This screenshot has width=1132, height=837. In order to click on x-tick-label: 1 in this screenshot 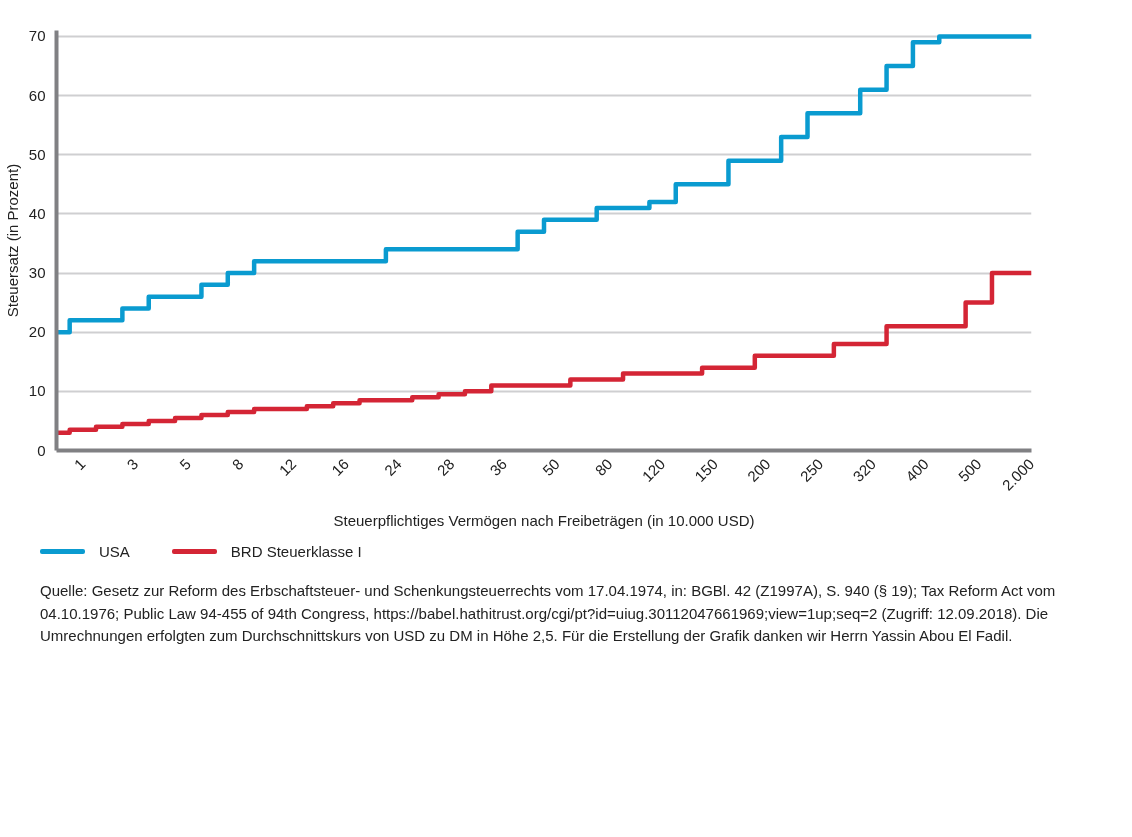, I will do `click(79, 464)`.